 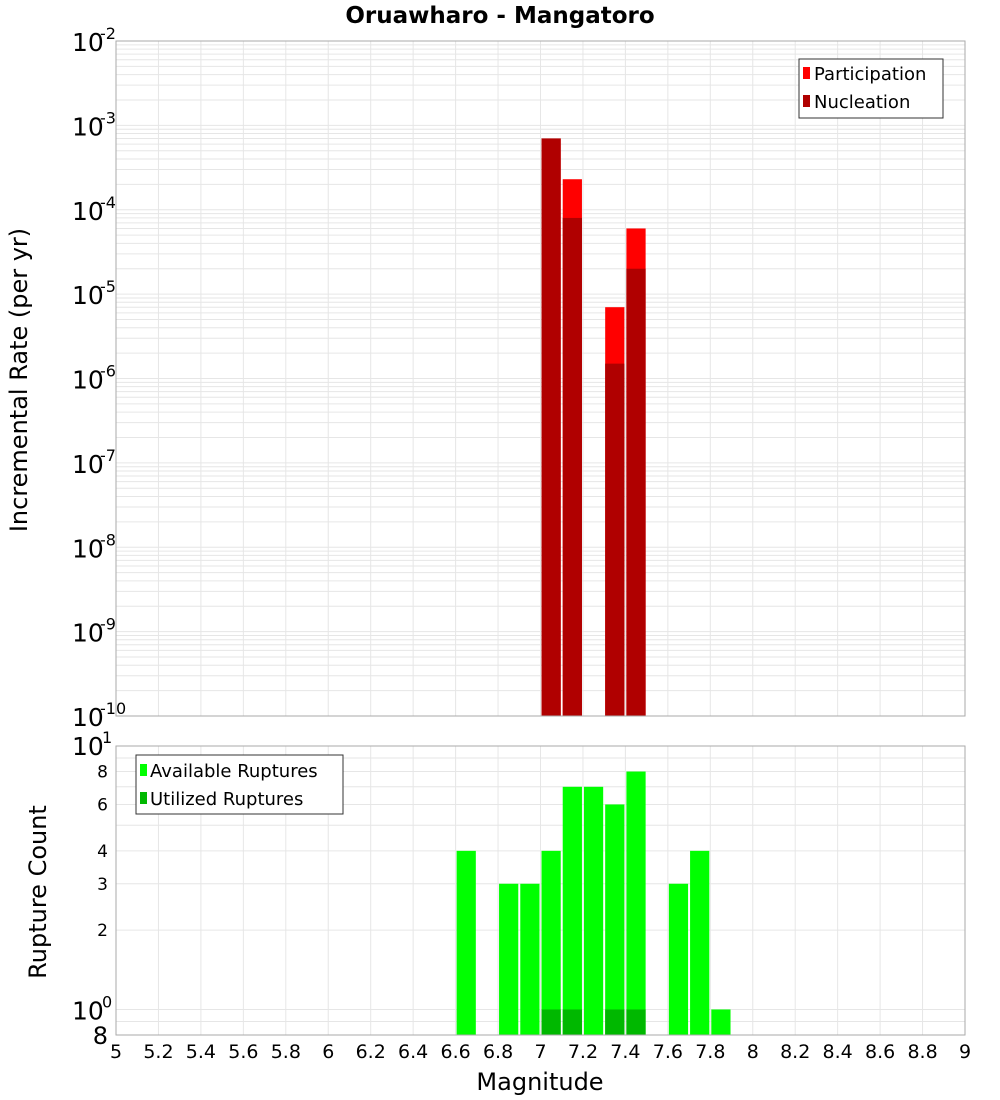 I want to click on x-tick-label: 7, so click(x=540, y=1052).